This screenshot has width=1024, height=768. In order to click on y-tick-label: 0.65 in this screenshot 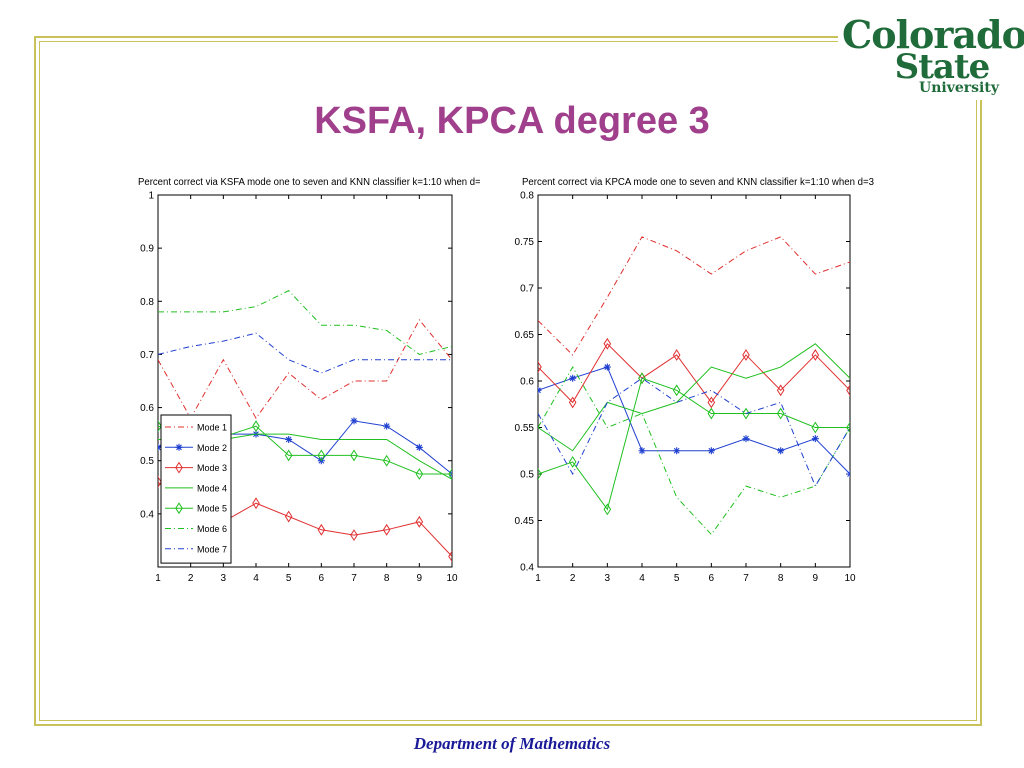, I will do `click(525, 335)`.